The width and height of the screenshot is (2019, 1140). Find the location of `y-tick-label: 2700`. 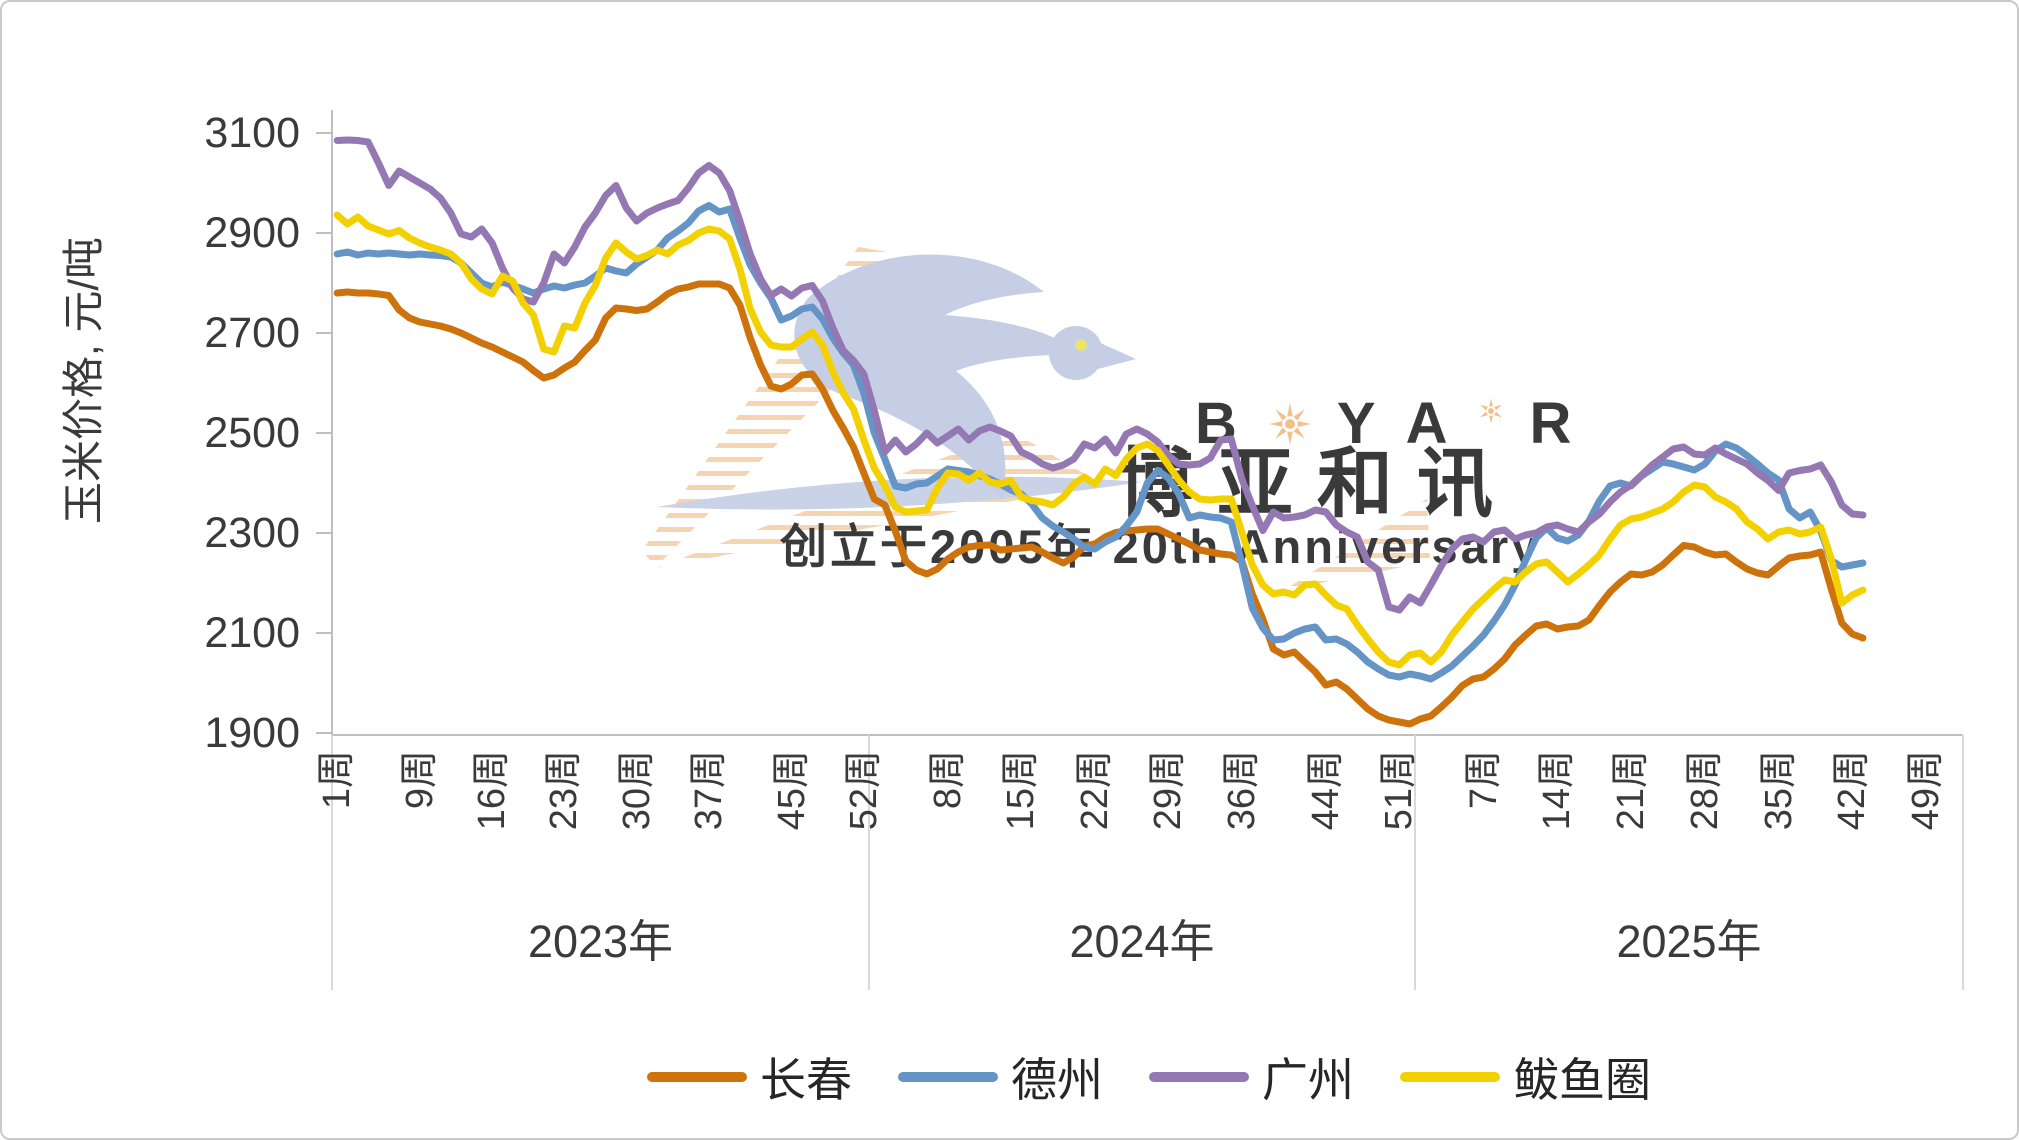

y-tick-label: 2700 is located at coordinates (252, 333).